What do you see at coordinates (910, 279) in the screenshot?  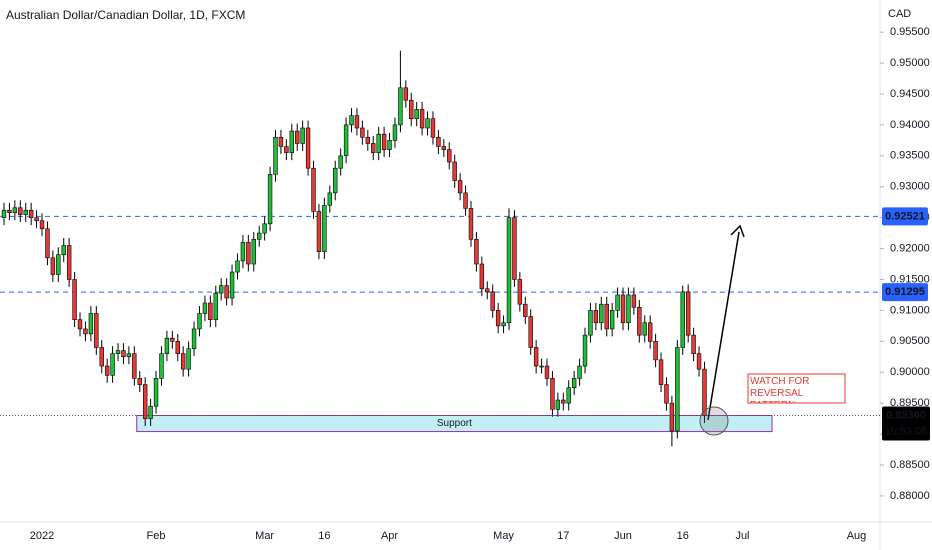 I see `y-tick-label: 0.91500` at bounding box center [910, 279].